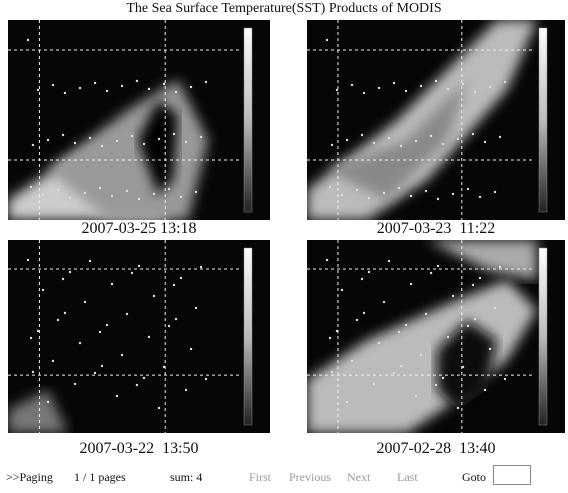 This screenshot has width=568, height=493. I want to click on goto-input, so click(512, 475).